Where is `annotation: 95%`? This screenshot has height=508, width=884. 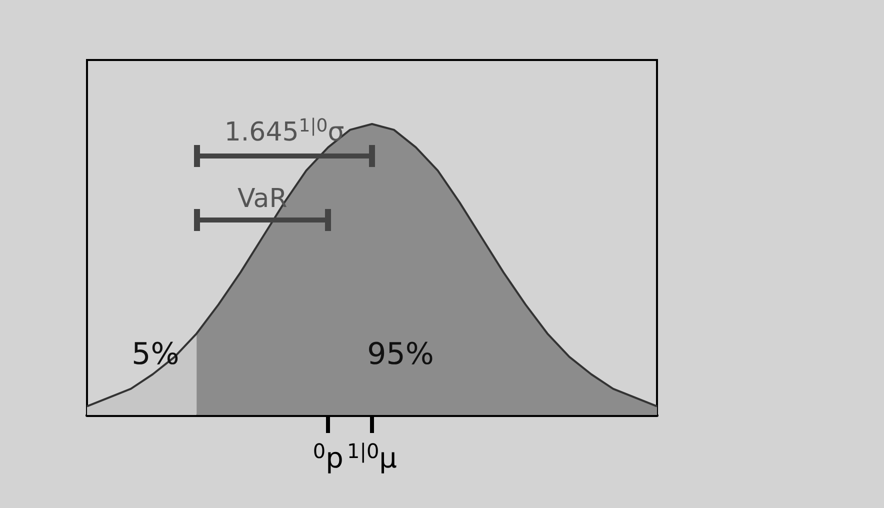 annotation: 95% is located at coordinates (400, 354).